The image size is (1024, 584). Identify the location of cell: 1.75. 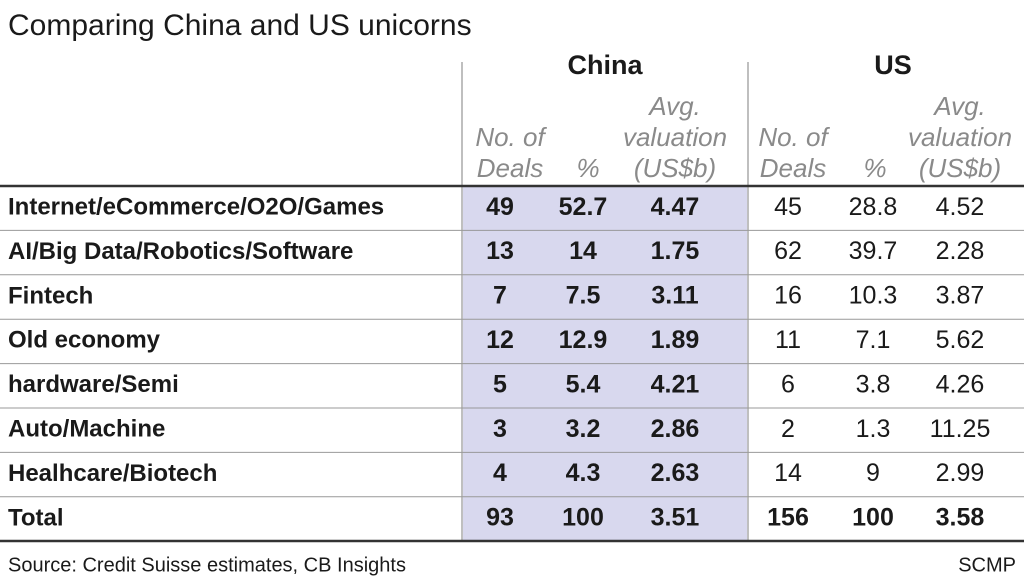
(675, 251).